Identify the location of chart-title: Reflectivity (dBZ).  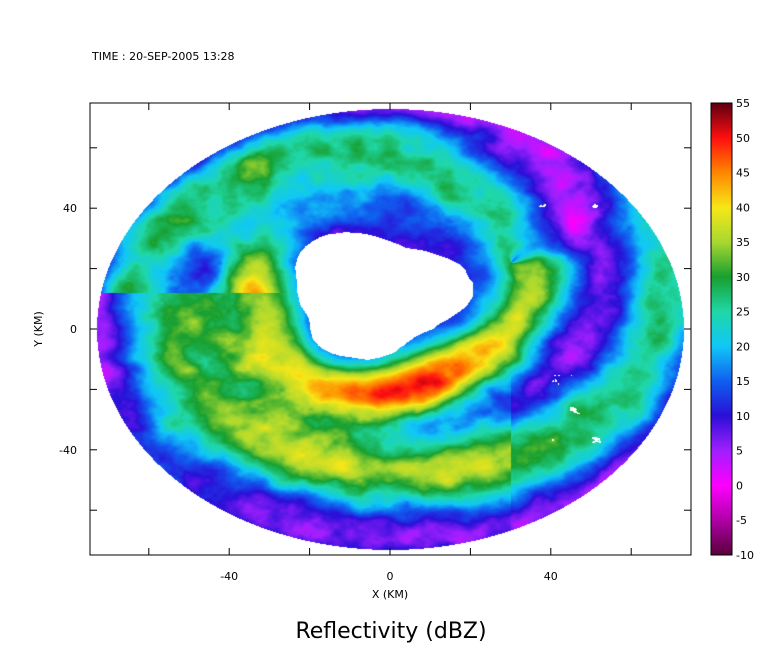
(390, 631).